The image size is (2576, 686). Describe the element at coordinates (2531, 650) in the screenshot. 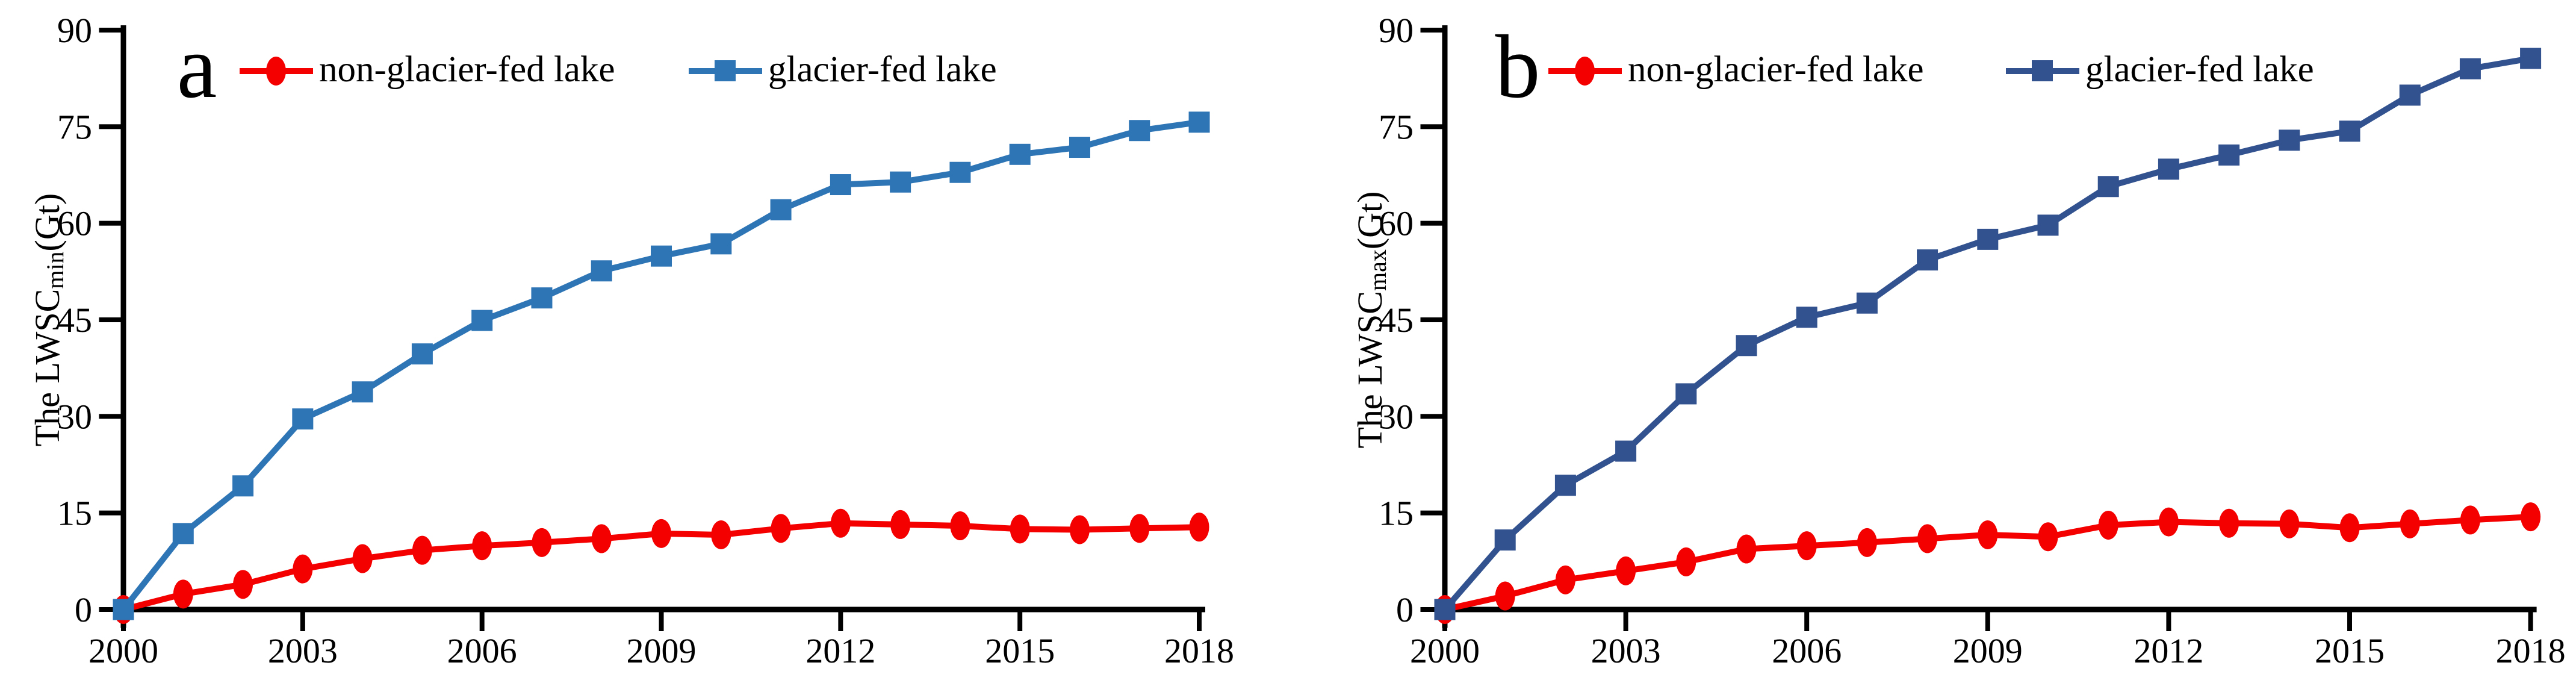

I see `x-tick-label: 2018` at that location.